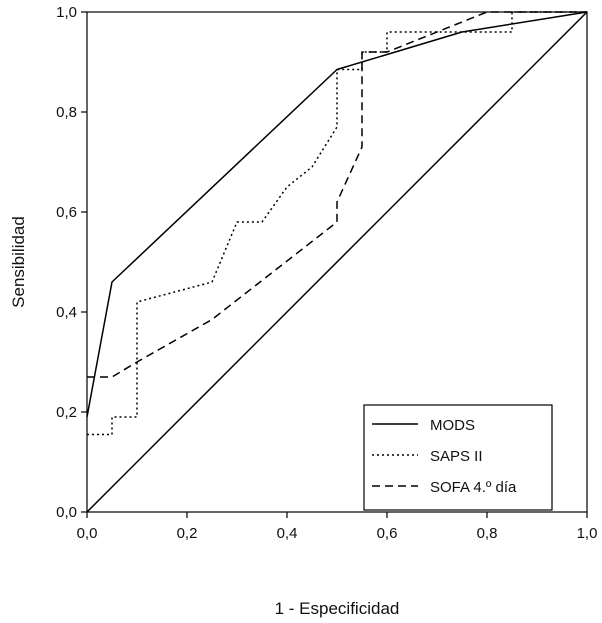 This screenshot has width=602, height=623. I want to click on y-tick-label: 0,0, so click(66, 512).